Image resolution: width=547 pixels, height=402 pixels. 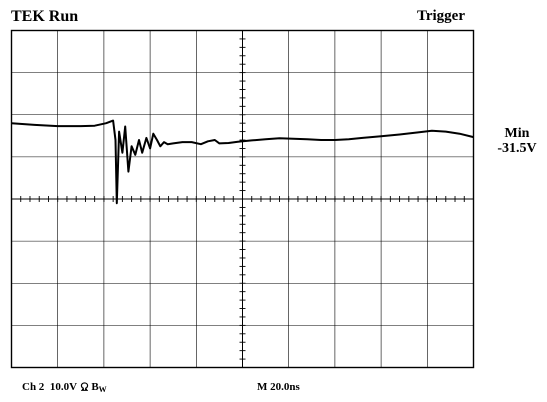 I want to click on volts-per-div: 10.0V, so click(x=63, y=387).